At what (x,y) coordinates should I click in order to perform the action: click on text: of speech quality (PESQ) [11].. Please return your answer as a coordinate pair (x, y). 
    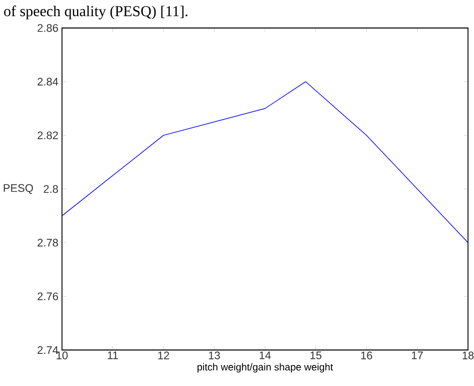
    Looking at the image, I should click on (96, 13).